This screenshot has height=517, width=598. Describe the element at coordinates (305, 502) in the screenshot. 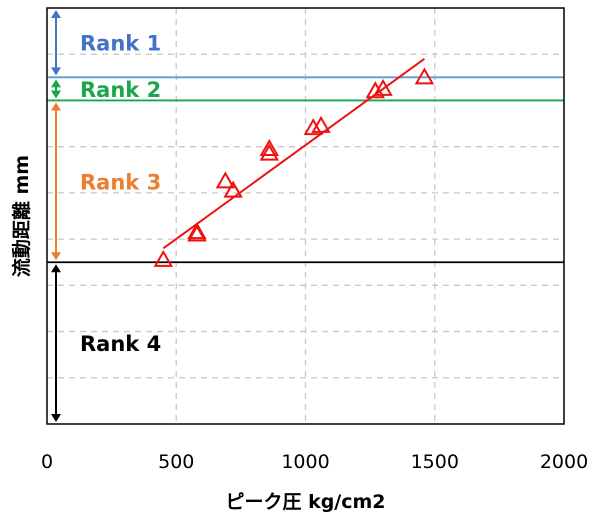

I see `x-axis-title: ピーク圧 kg/cm2` at that location.